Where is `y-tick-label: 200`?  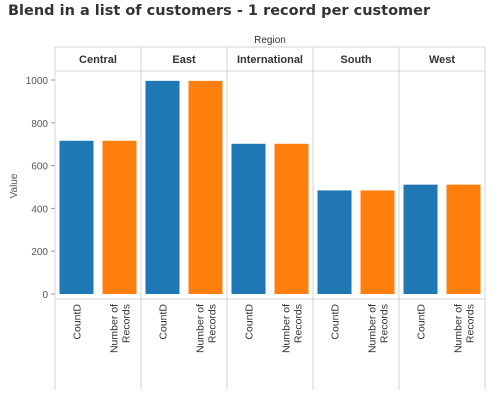
y-tick-label: 200 is located at coordinates (39, 252).